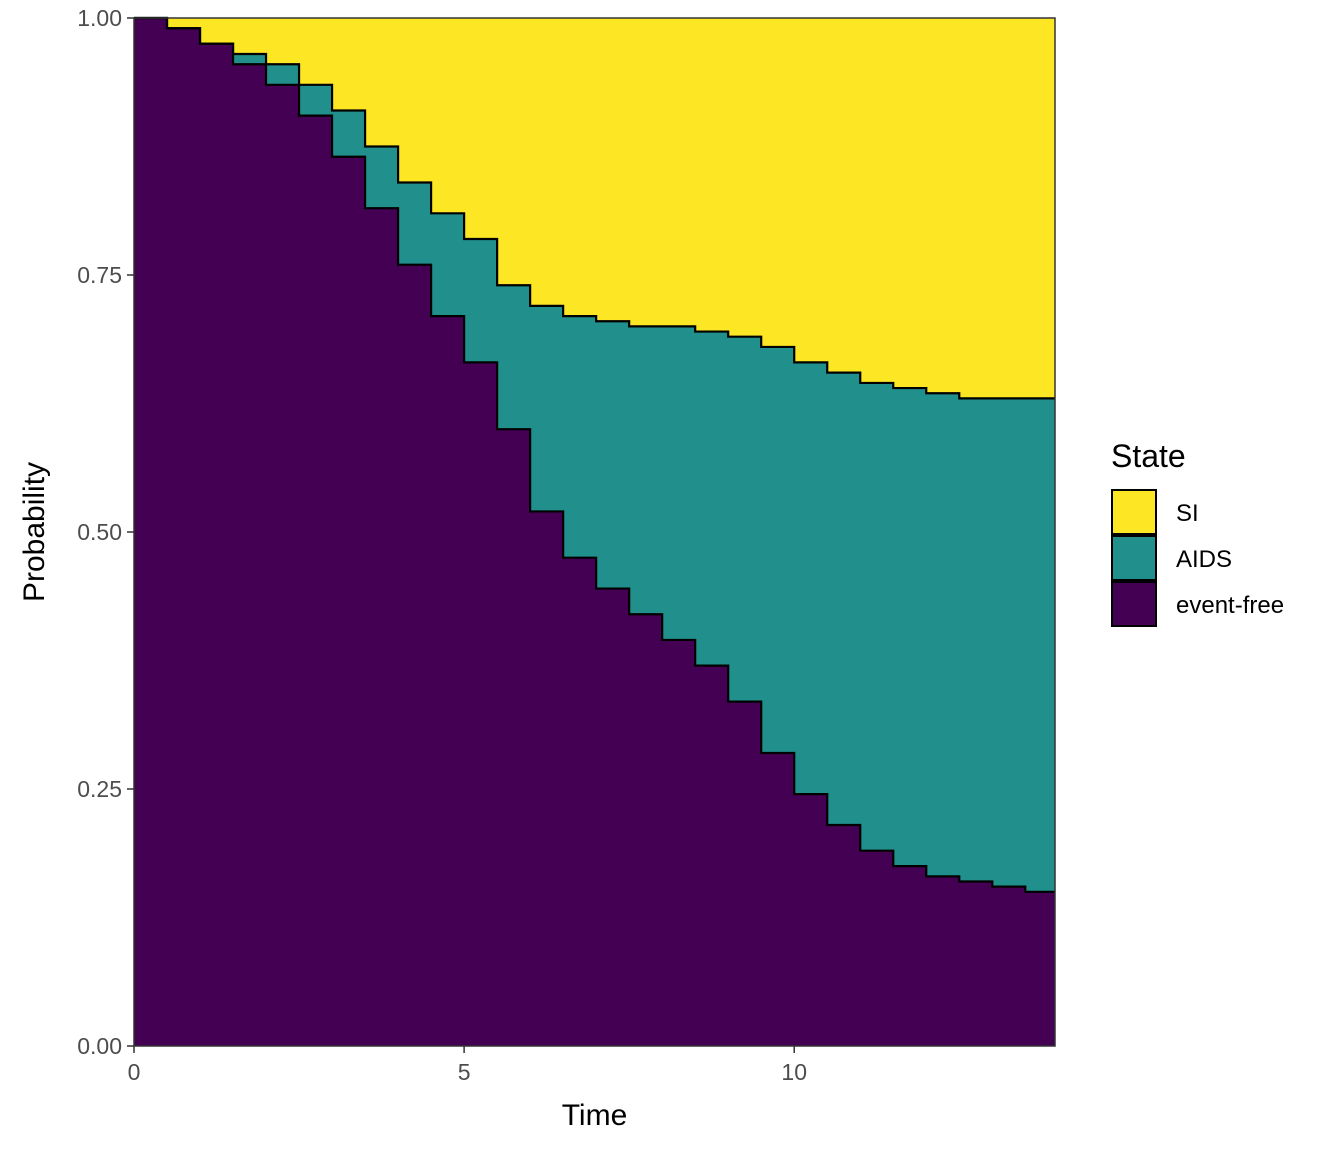 This screenshot has height=1152, width=1344. I want to click on x-tick-label: 0, so click(134, 1072).